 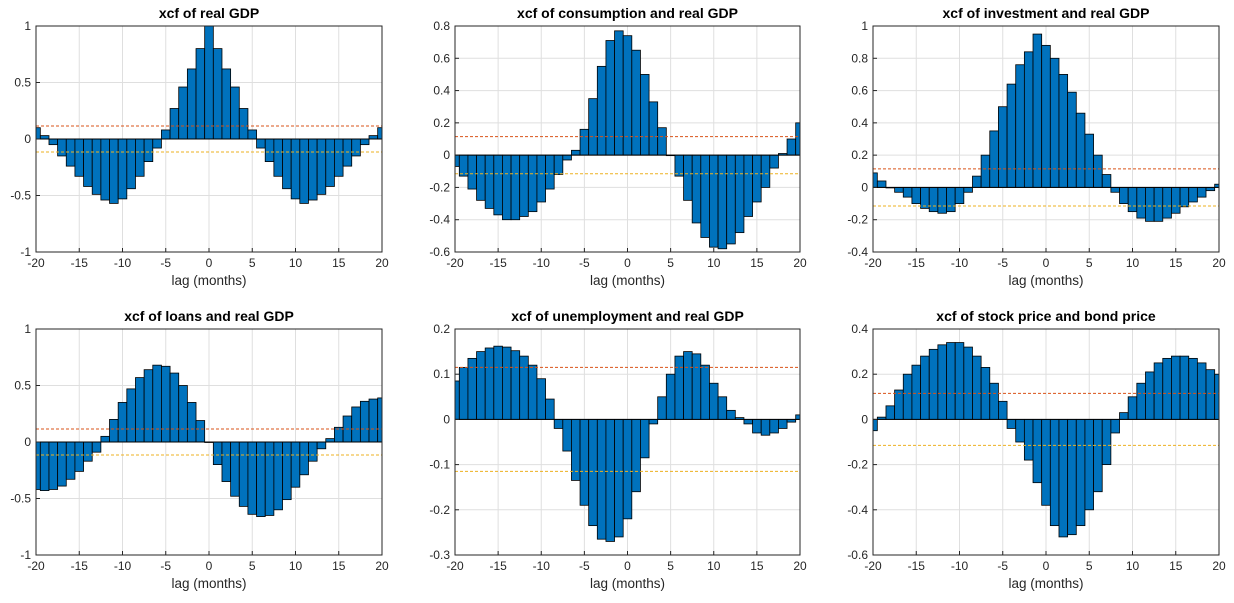 I want to click on y-tick-label: -0.2, so click(x=857, y=465).